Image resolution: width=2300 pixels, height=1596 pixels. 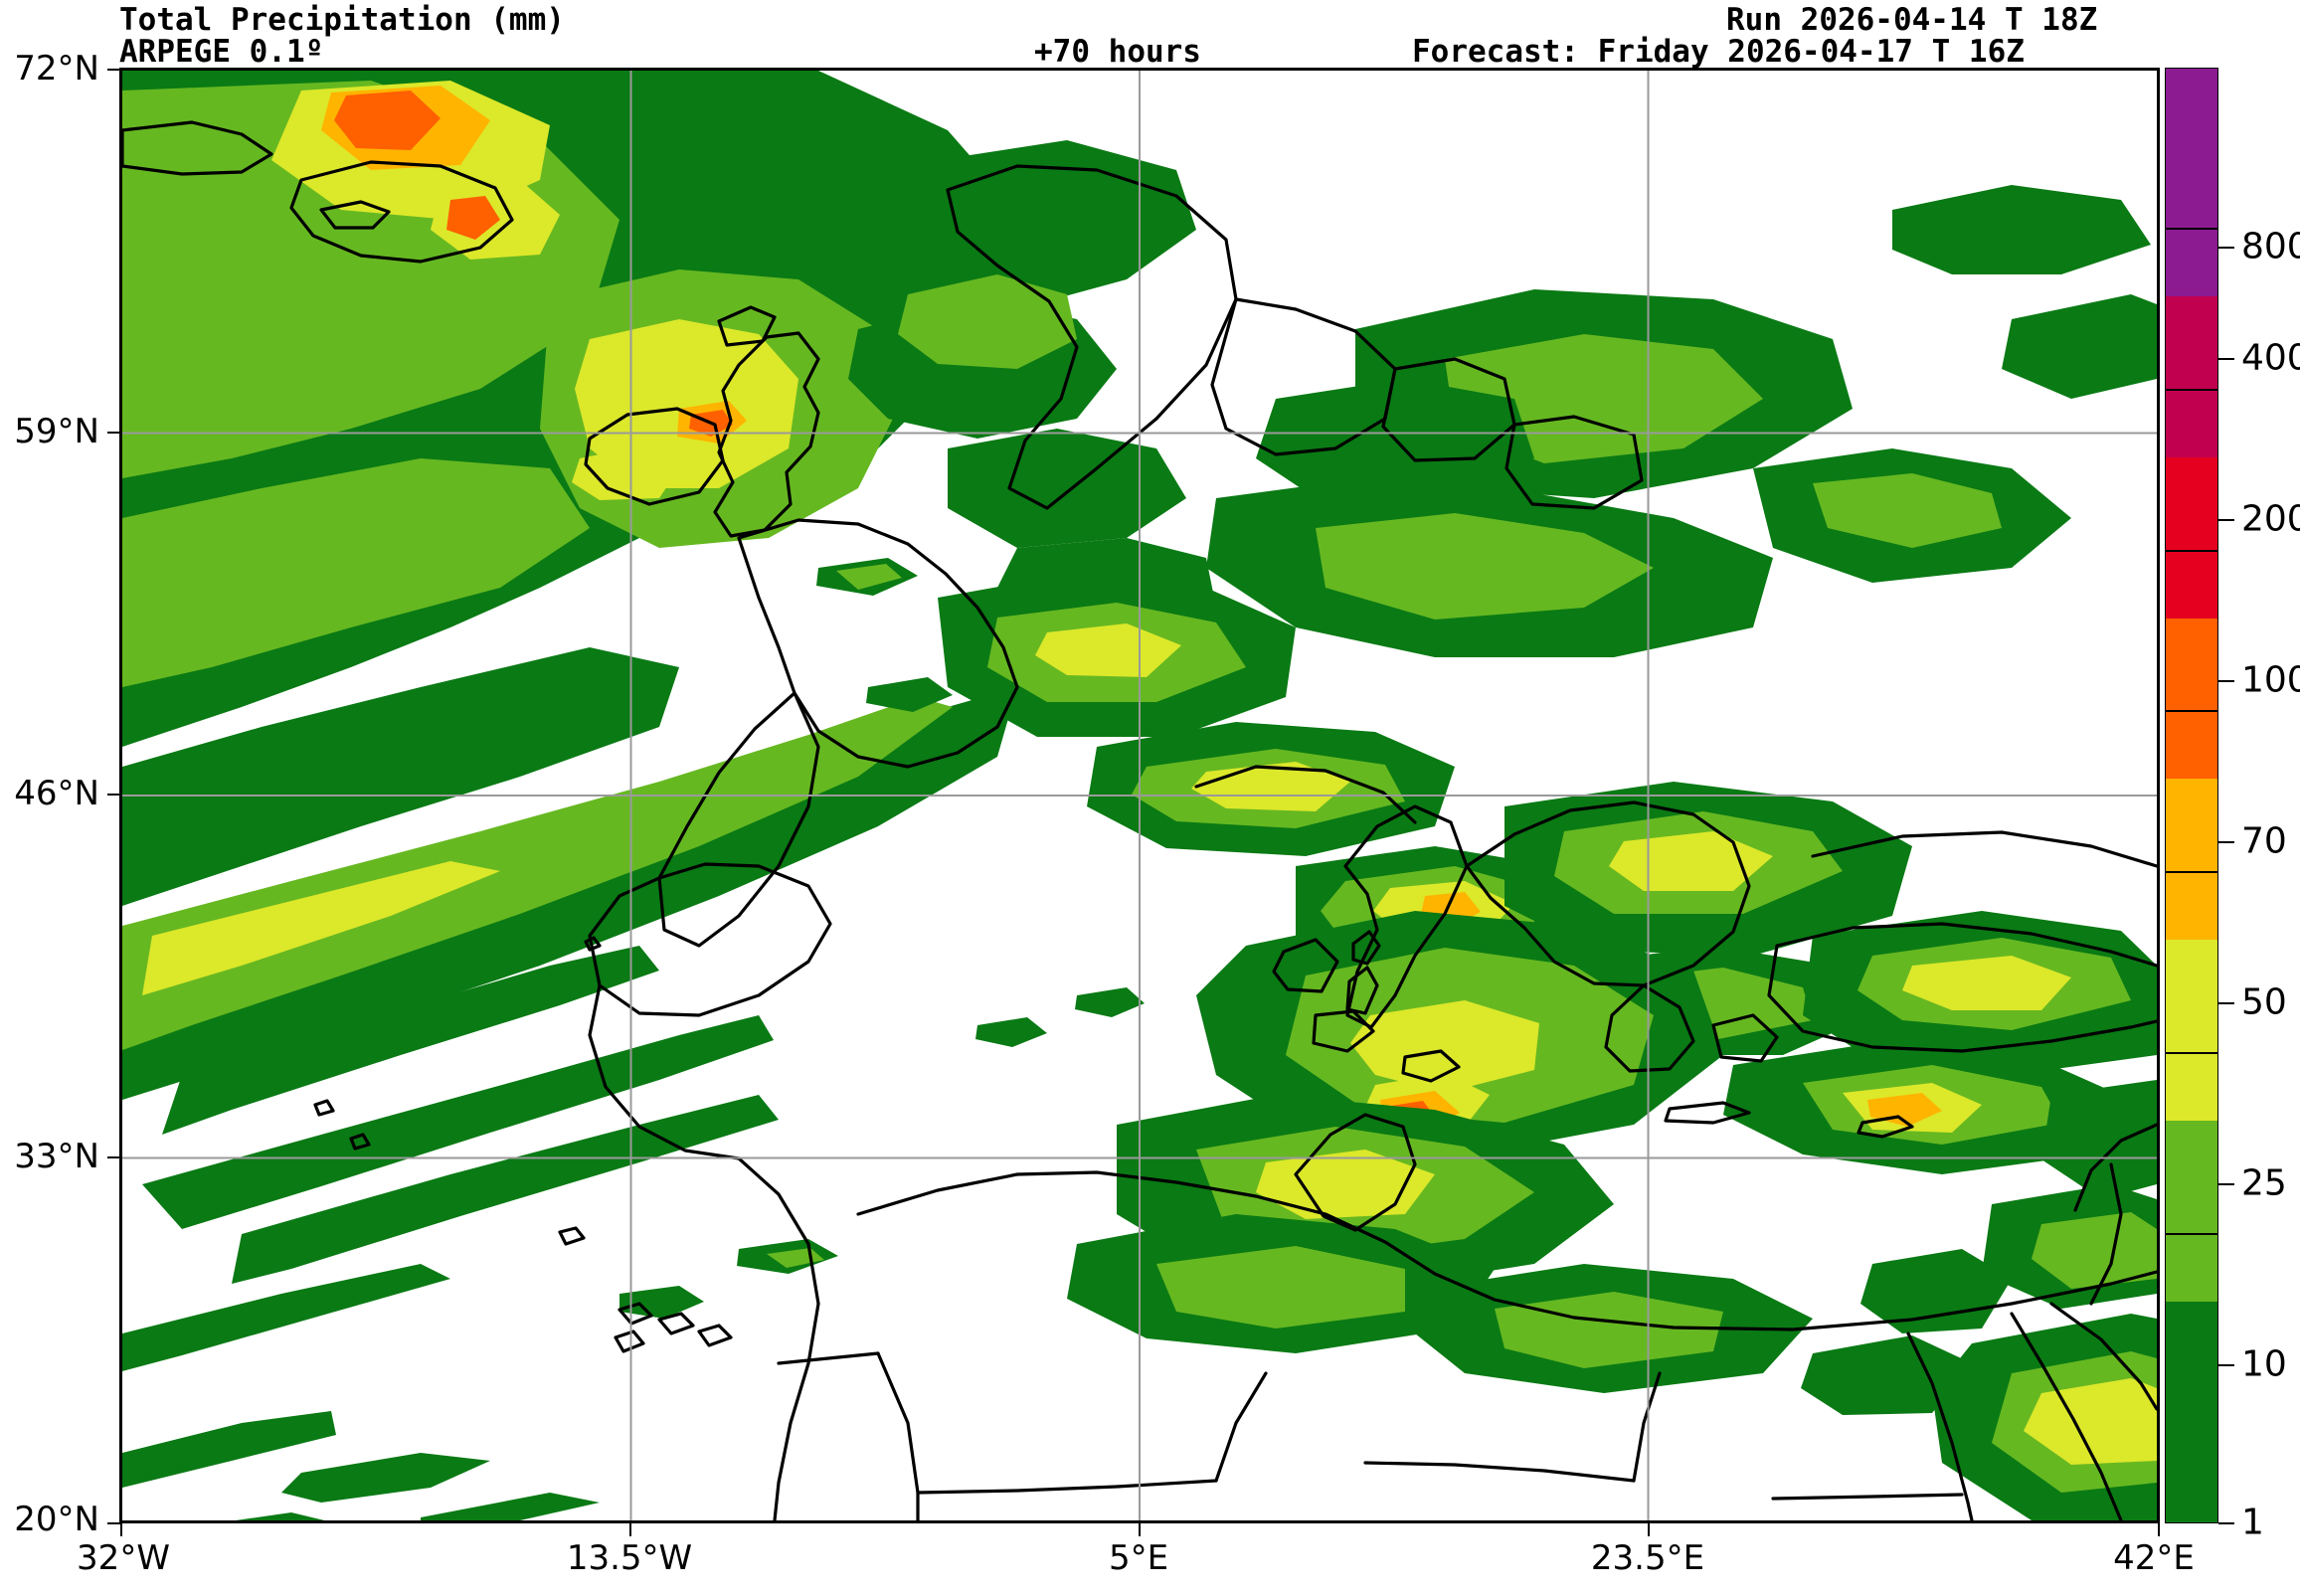 What do you see at coordinates (57, 1157) in the screenshot?
I see `y-tick-label-33n: 33°N` at bounding box center [57, 1157].